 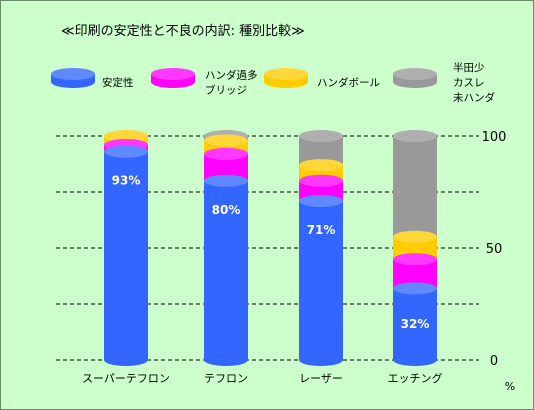 What do you see at coordinates (321, 378) in the screenshot?
I see `x-category-label: レーザー` at bounding box center [321, 378].